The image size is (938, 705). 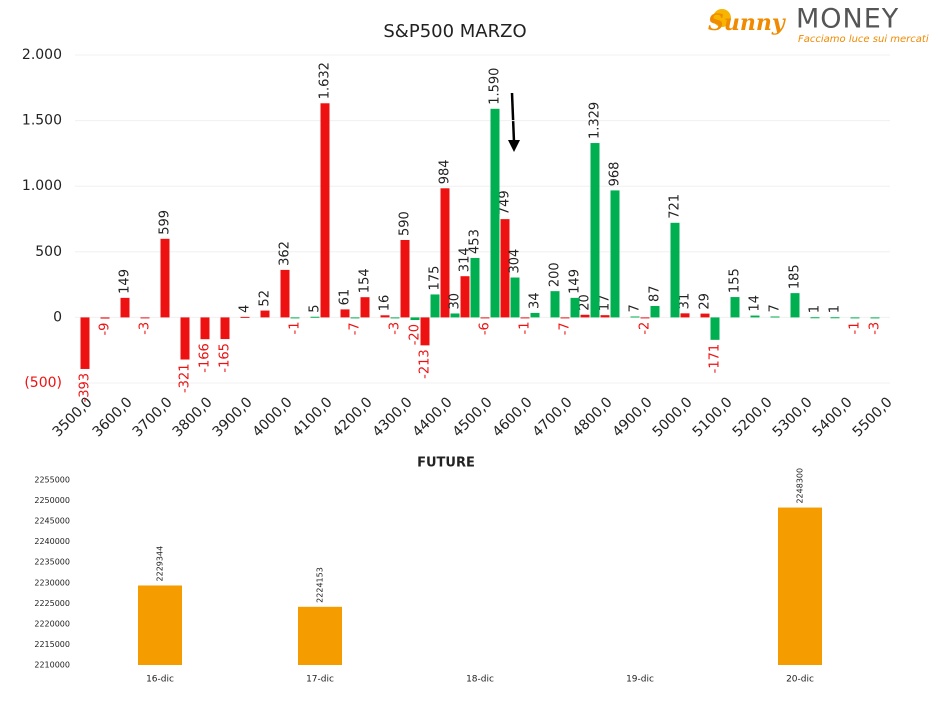 What do you see at coordinates (514, 122) in the screenshot?
I see `arrow` at bounding box center [514, 122].